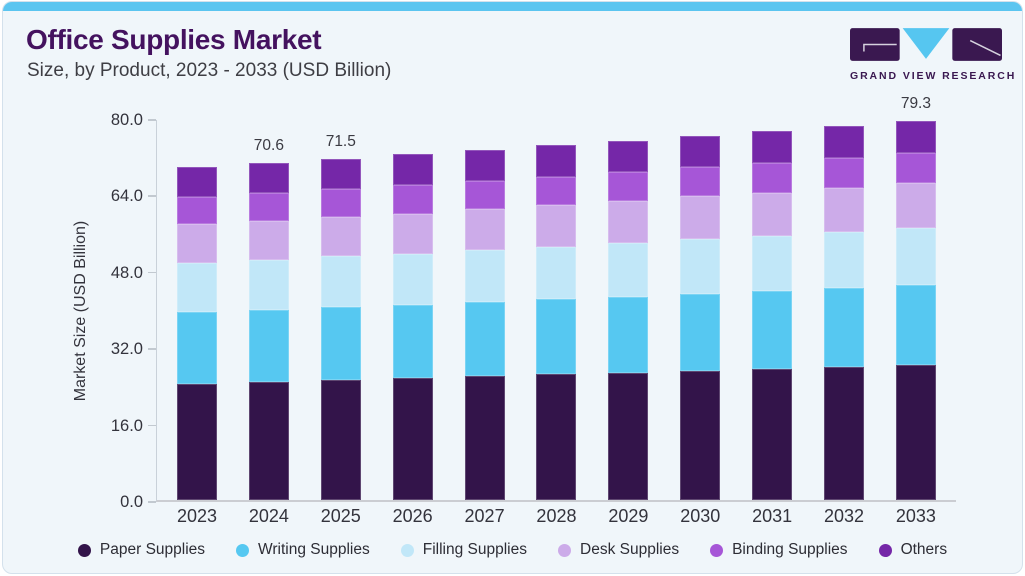 The image size is (1025, 576). What do you see at coordinates (268, 177) in the screenshot?
I see `bar-segment-others-2024` at bounding box center [268, 177].